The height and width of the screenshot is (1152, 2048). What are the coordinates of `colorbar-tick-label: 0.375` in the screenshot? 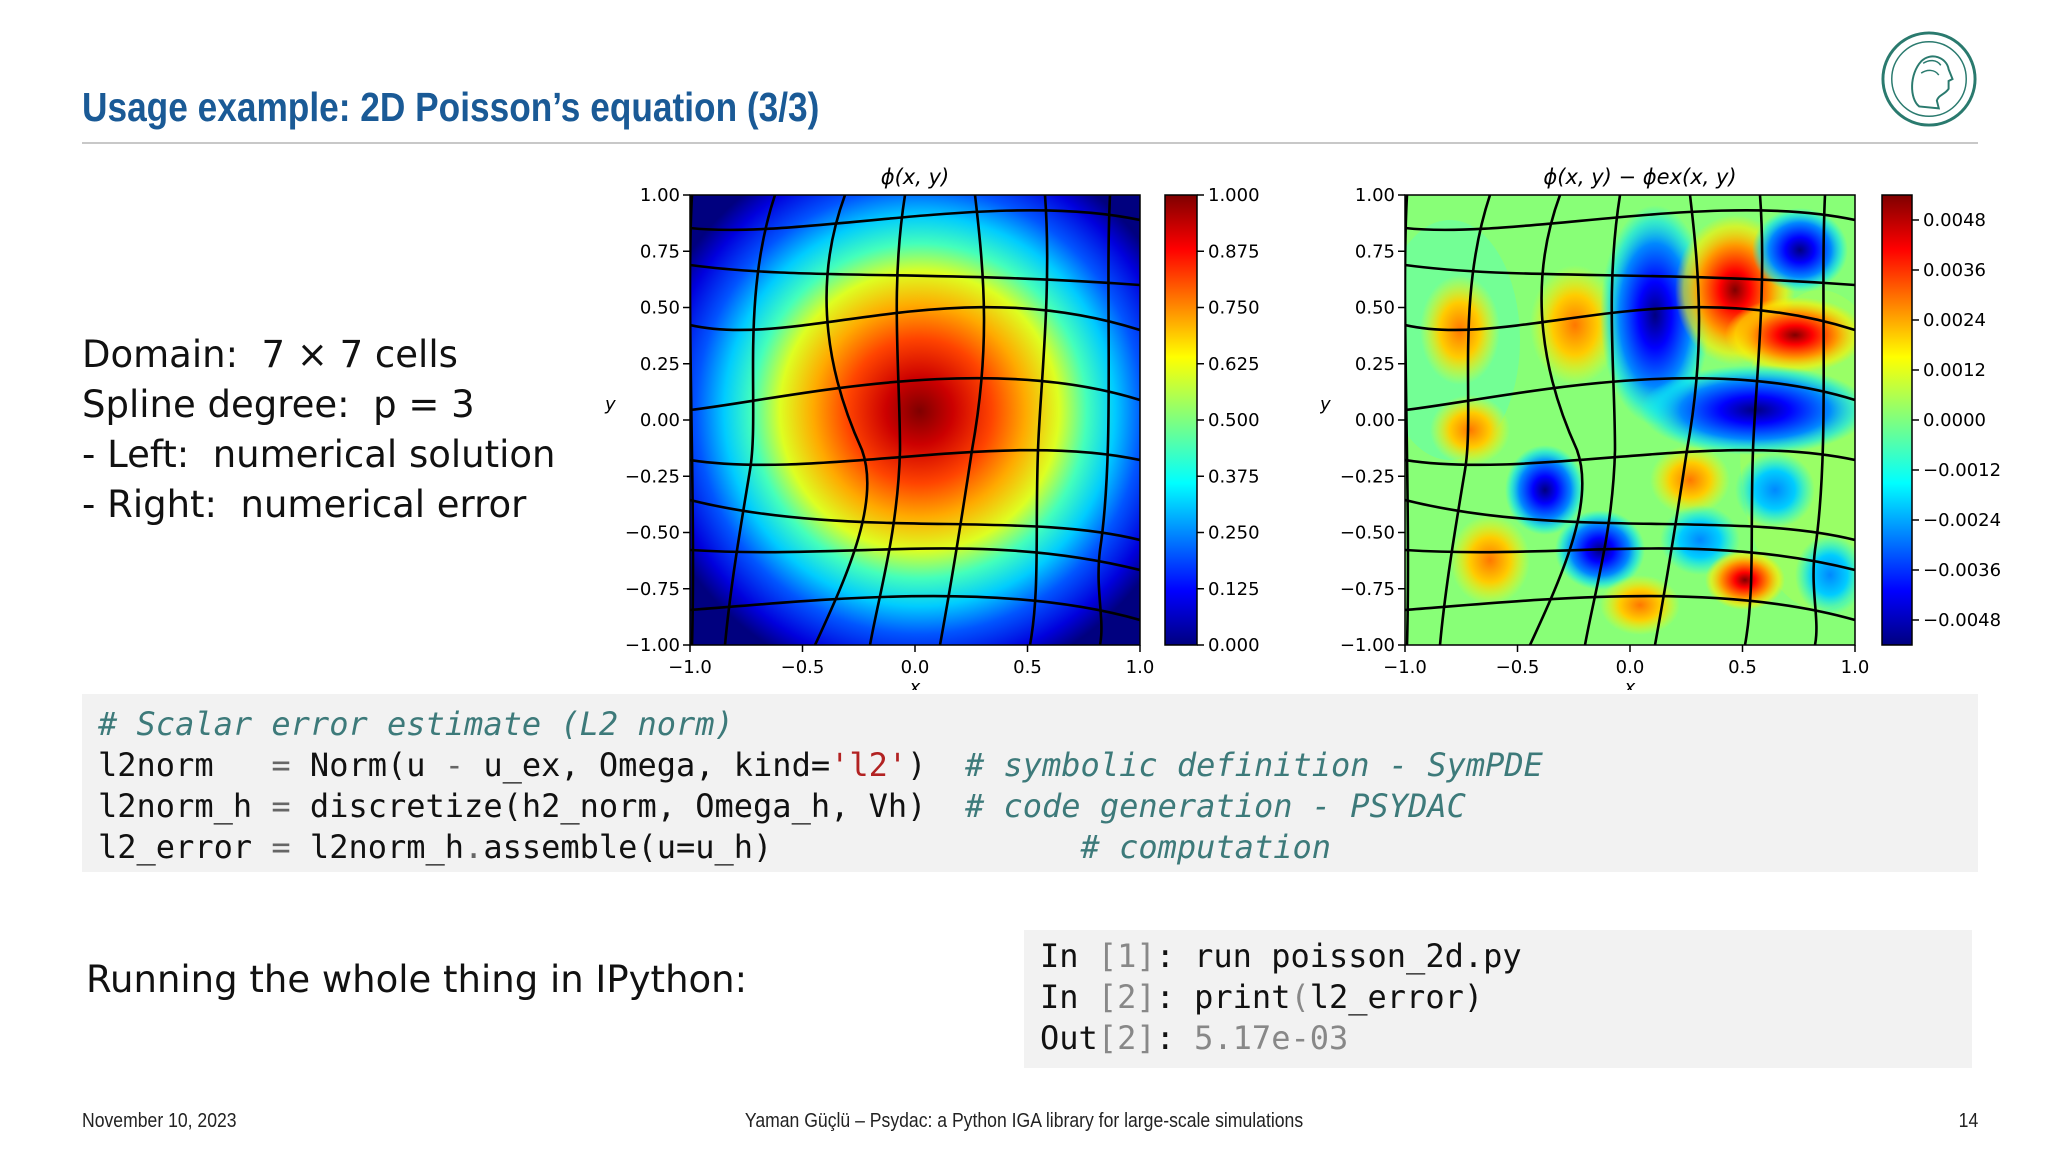 It's located at (1234, 476).